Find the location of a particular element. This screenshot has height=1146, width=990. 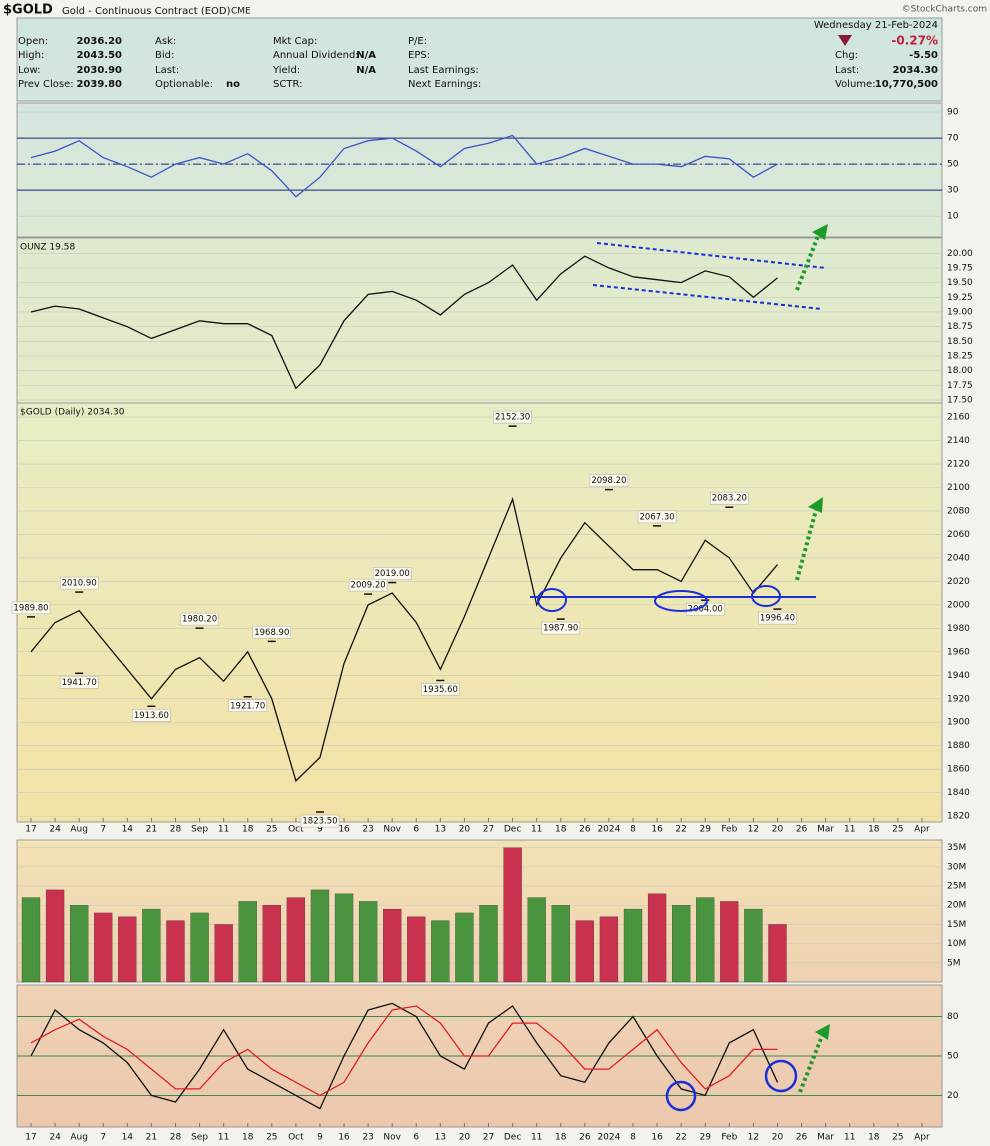

change-percent: -0.27% is located at coordinates (914, 41).